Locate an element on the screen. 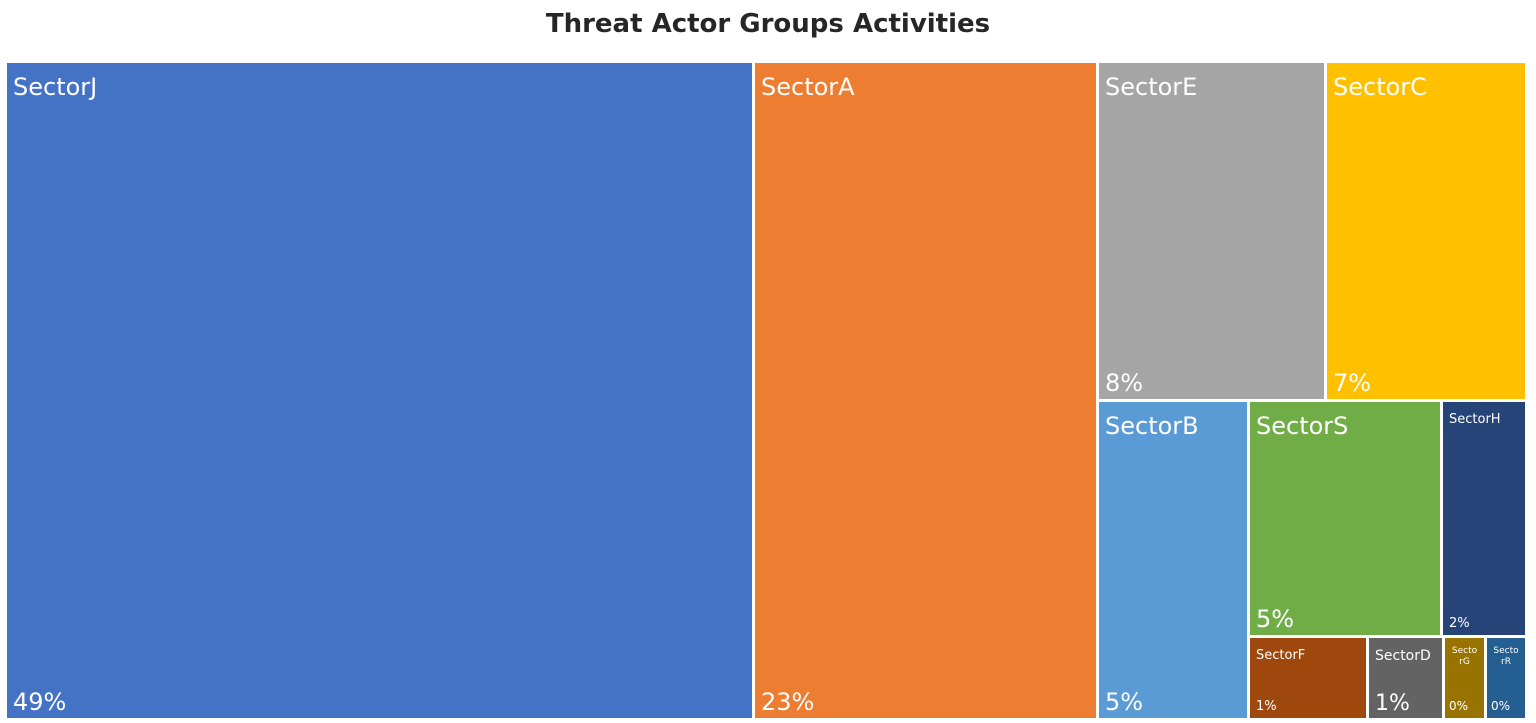 This screenshot has width=1536, height=723. tile-rect-sectore is located at coordinates (1211, 231).